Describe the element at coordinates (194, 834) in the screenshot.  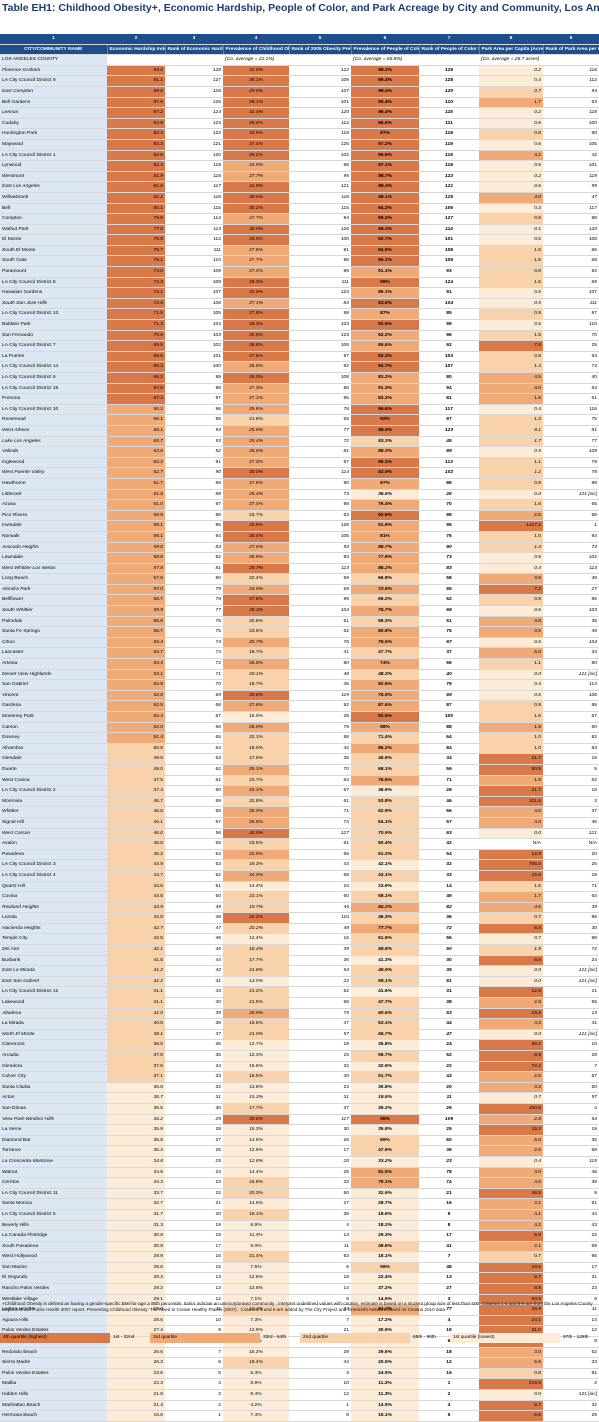
I see `row-hardship-rank: 56` at that location.